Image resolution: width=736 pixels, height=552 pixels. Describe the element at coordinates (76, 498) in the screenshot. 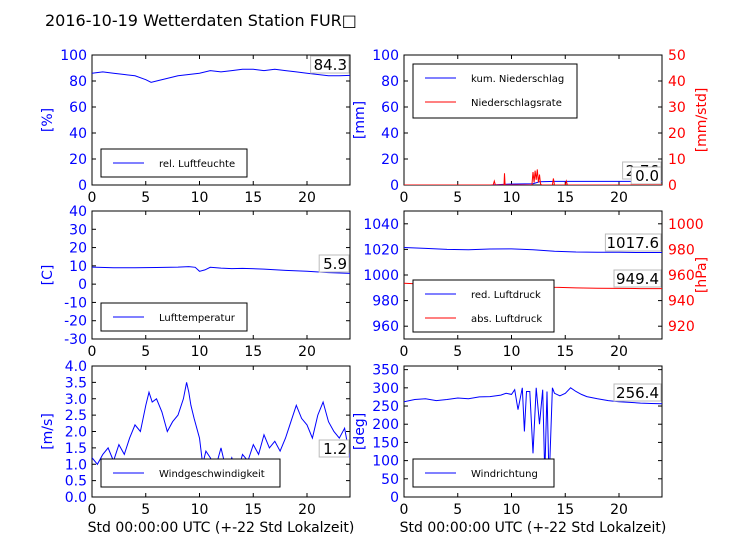

I see `y-tick-label: 0.0` at that location.